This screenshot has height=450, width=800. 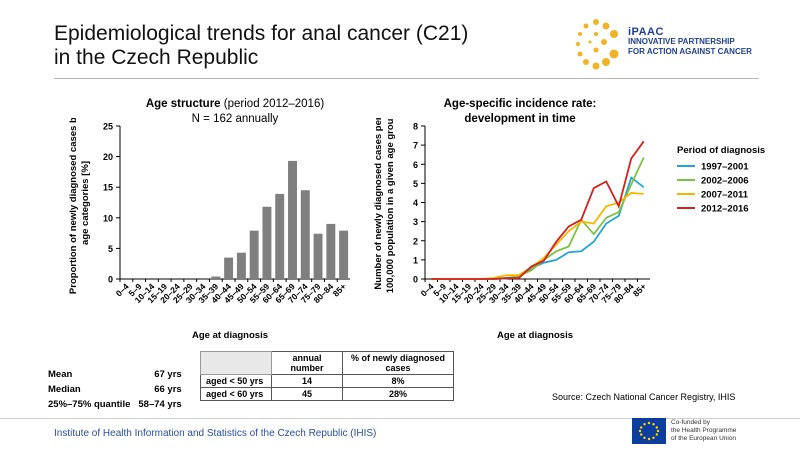 I want to click on line-chart-y-tick-label: 2, so click(x=415, y=241).